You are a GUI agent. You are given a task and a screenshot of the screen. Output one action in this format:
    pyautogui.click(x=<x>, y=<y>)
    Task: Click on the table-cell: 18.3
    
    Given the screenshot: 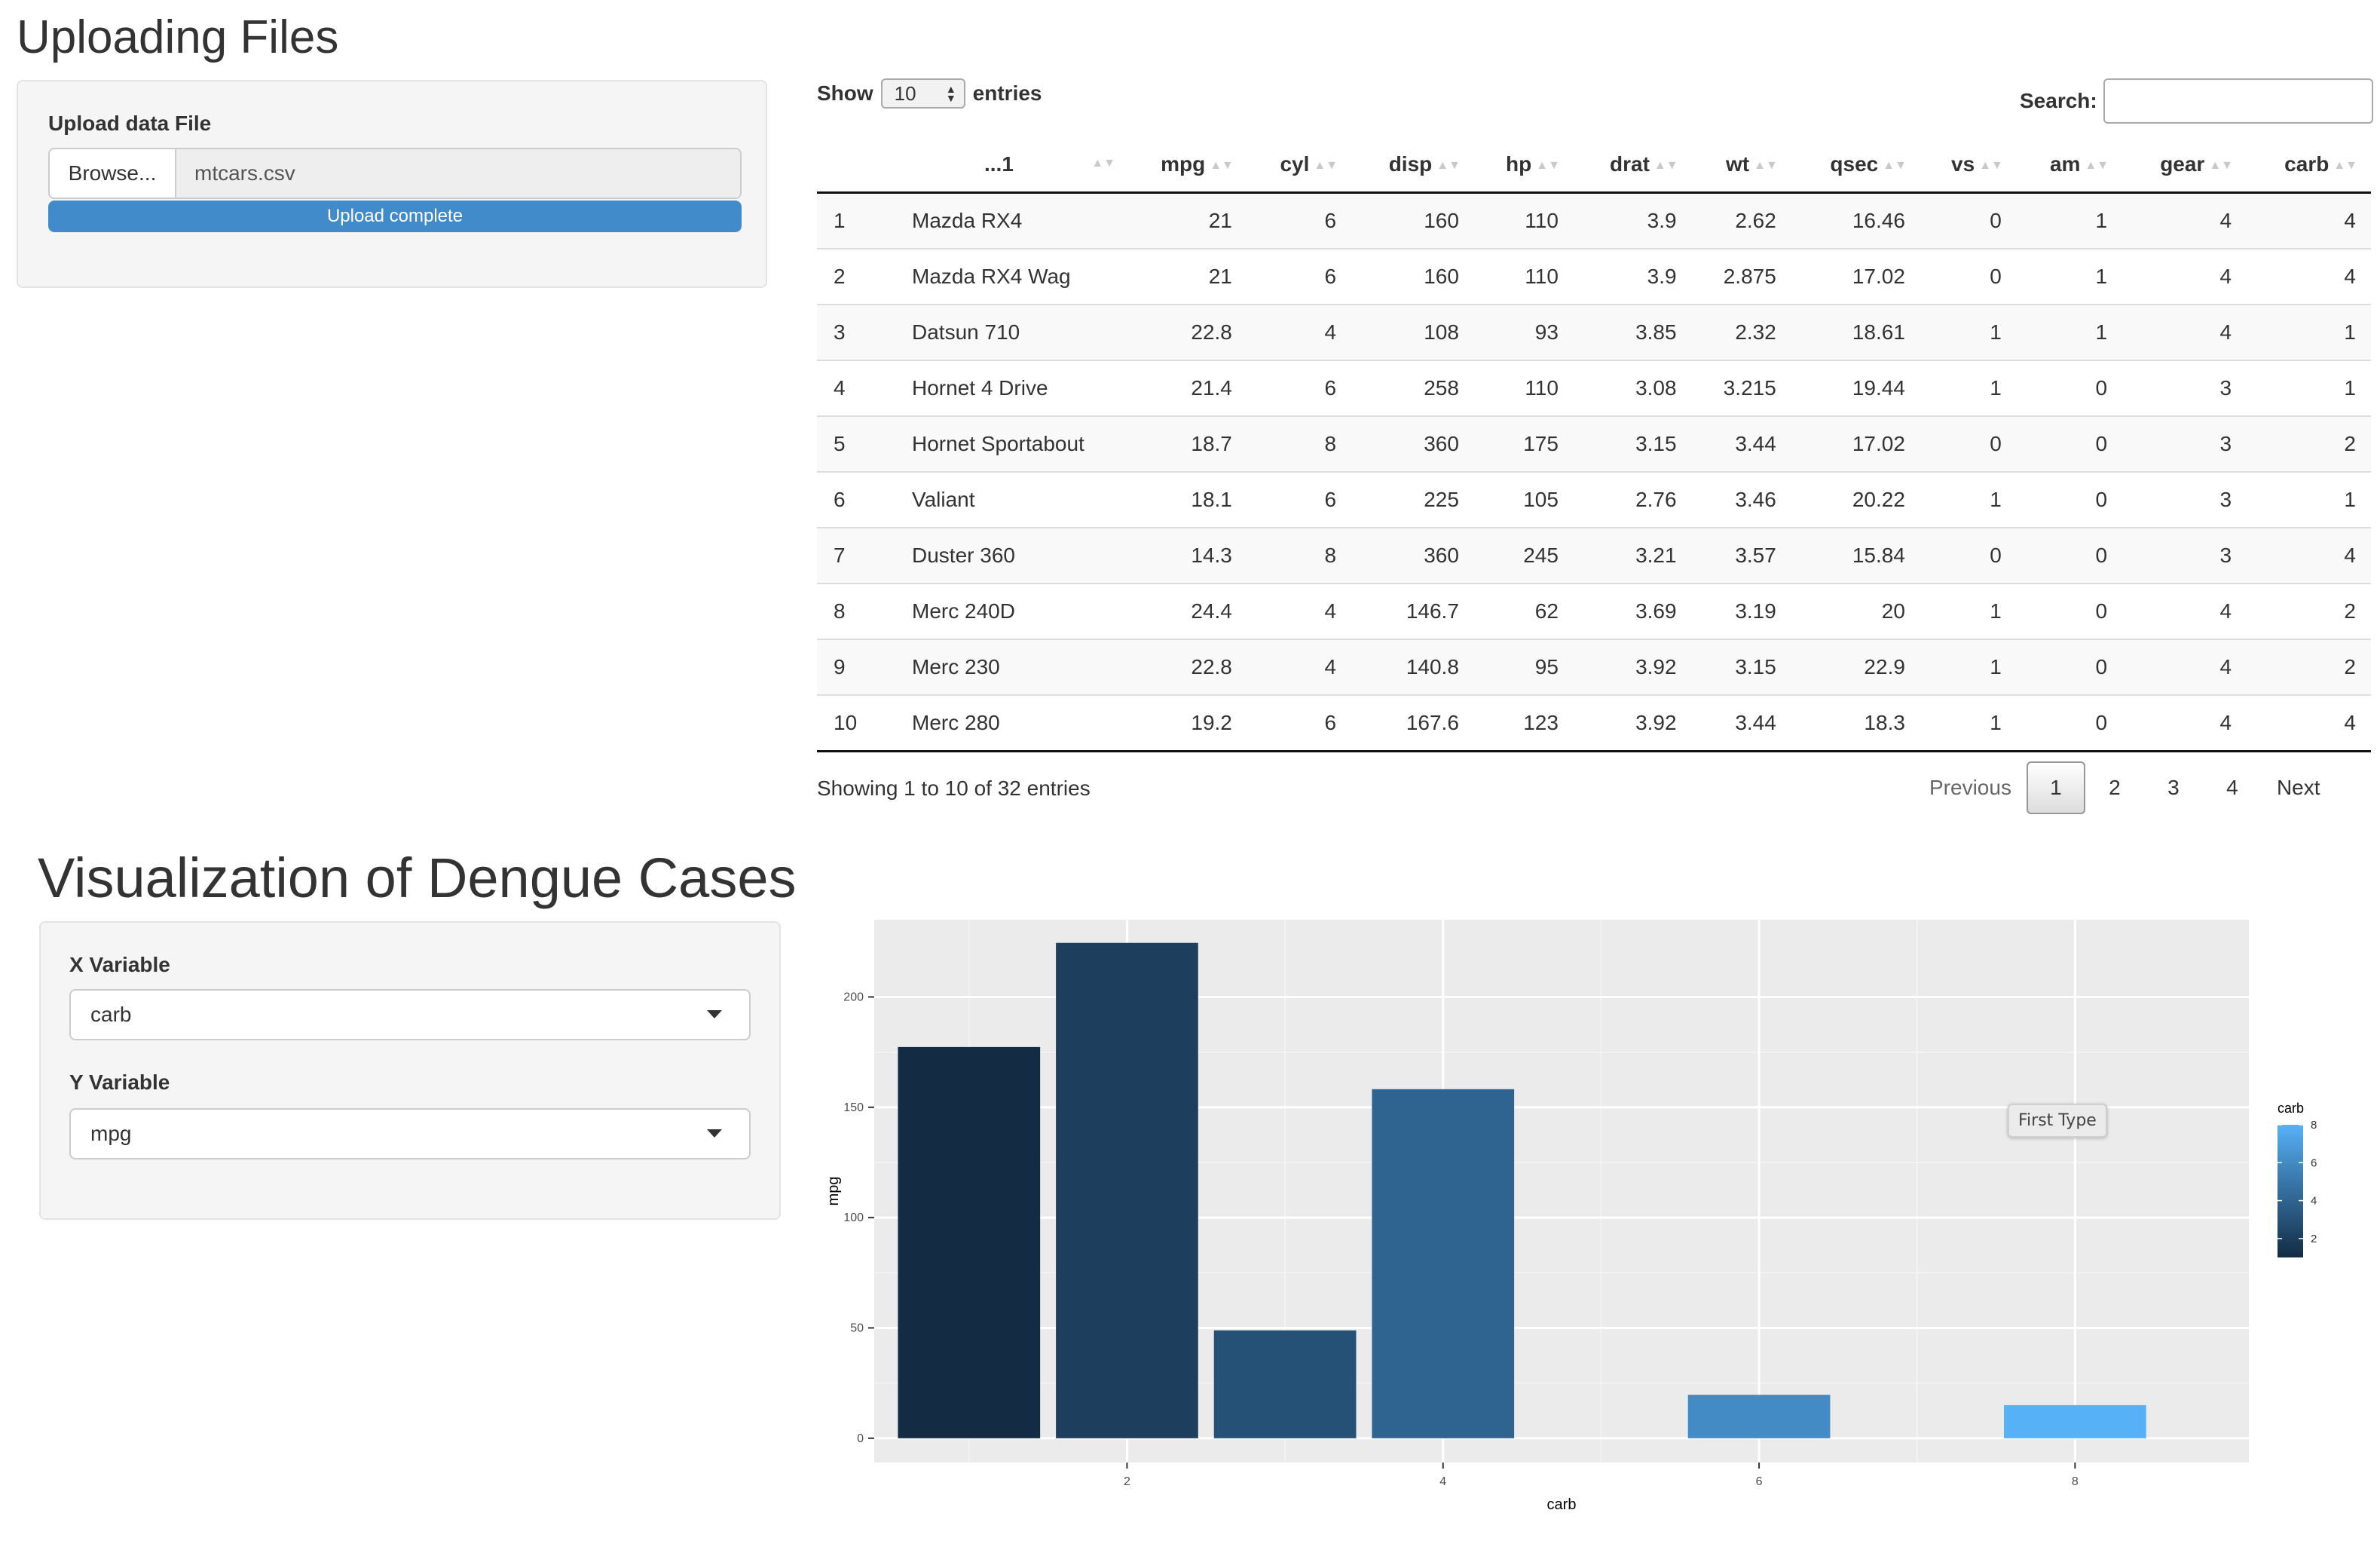 What is the action you would take?
    pyautogui.click(x=1855, y=723)
    